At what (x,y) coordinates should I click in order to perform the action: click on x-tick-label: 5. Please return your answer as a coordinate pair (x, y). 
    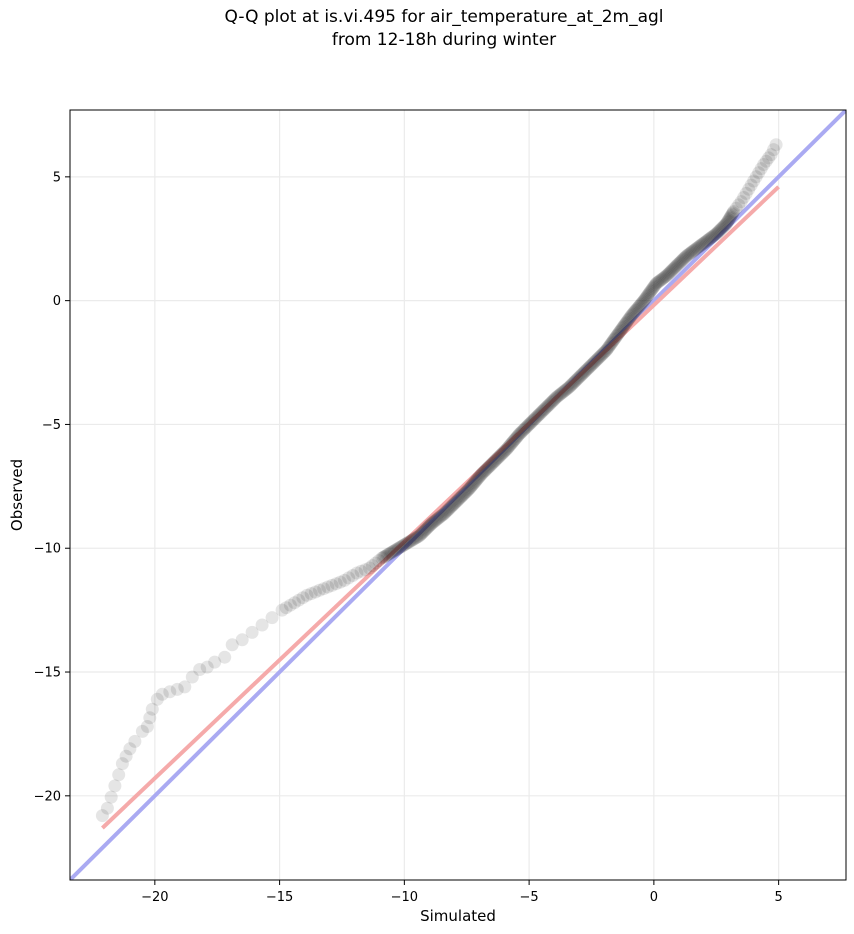
    Looking at the image, I should click on (778, 897).